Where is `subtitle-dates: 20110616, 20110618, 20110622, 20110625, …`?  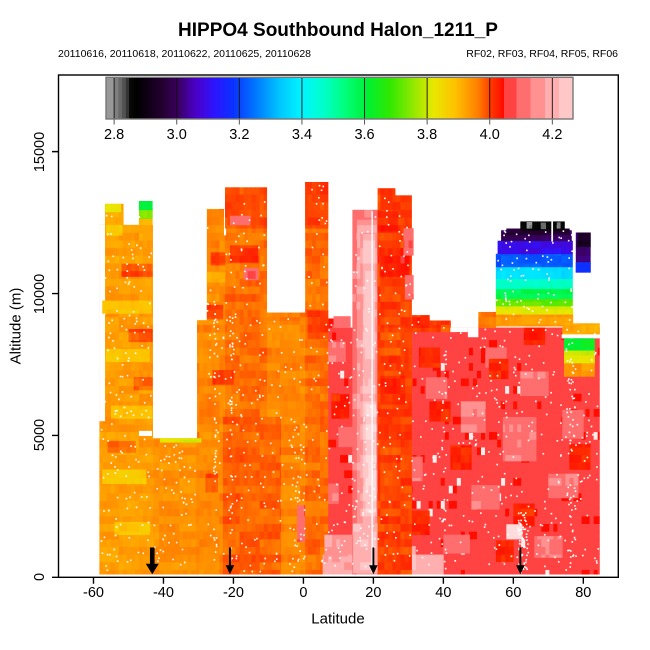 subtitle-dates: 20110616, 20110618, 20110622, 20110625, … is located at coordinates (185, 54).